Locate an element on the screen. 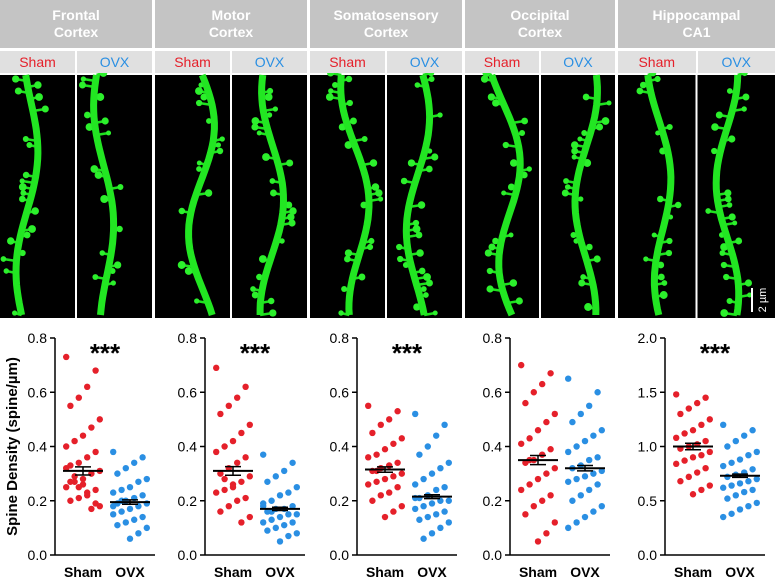 This screenshot has width=775, height=578. group-label: OVX is located at coordinates (736, 62).